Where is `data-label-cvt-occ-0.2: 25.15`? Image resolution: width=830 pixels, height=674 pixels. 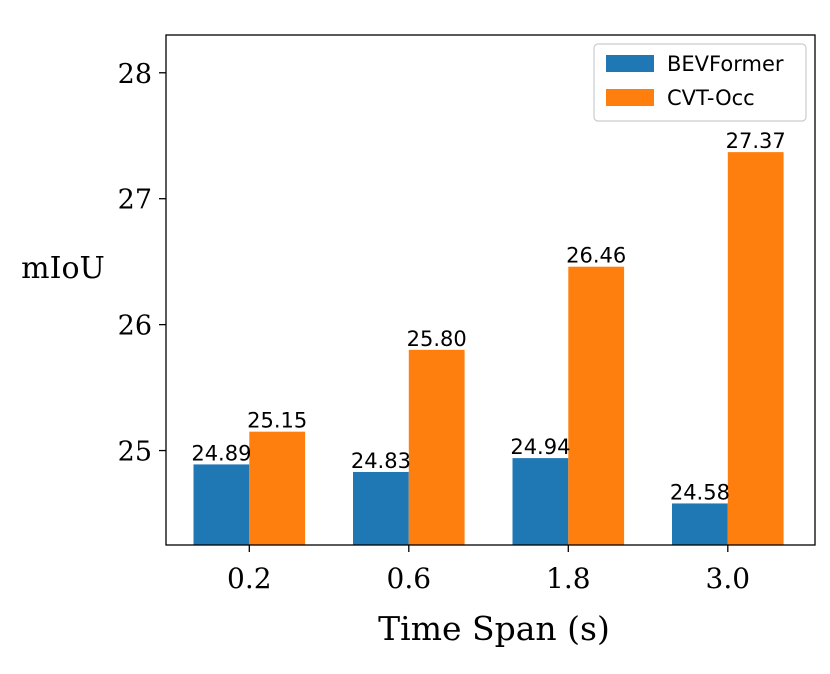 data-label-cvt-occ-0.2: 25.15 is located at coordinates (277, 421).